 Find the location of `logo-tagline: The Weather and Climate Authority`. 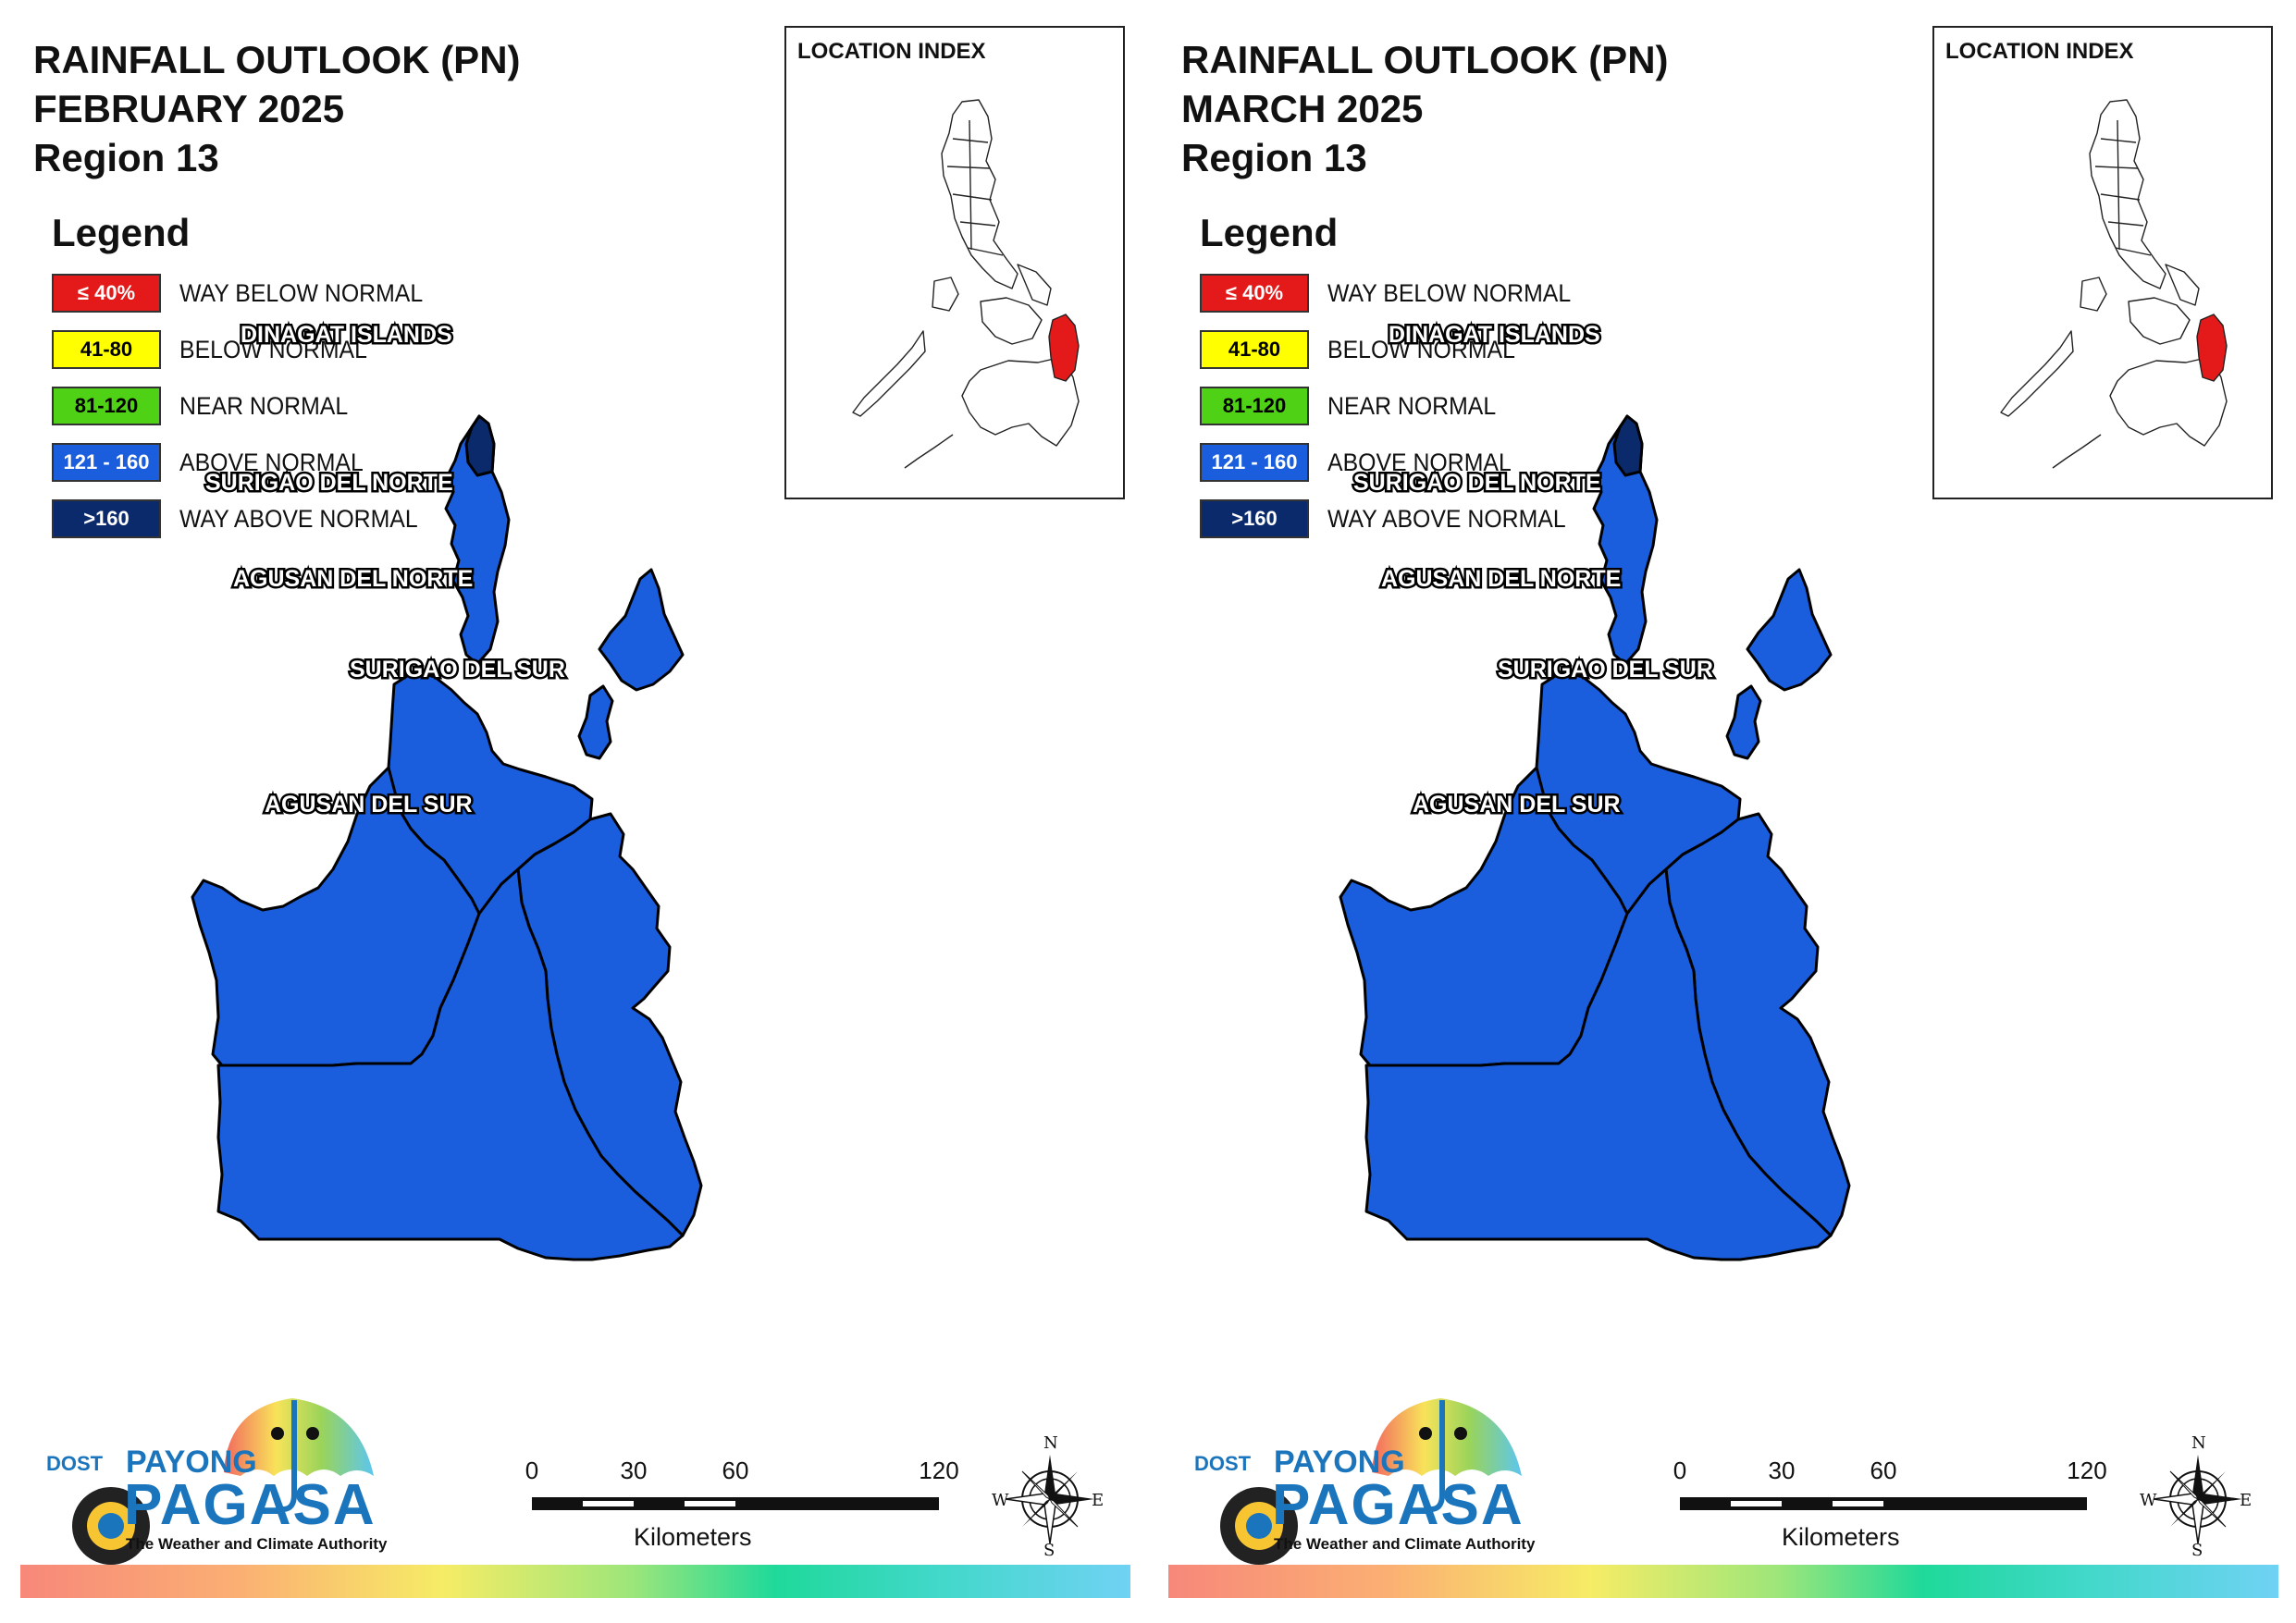

logo-tagline: The Weather and Climate Authority is located at coordinates (1405, 1544).